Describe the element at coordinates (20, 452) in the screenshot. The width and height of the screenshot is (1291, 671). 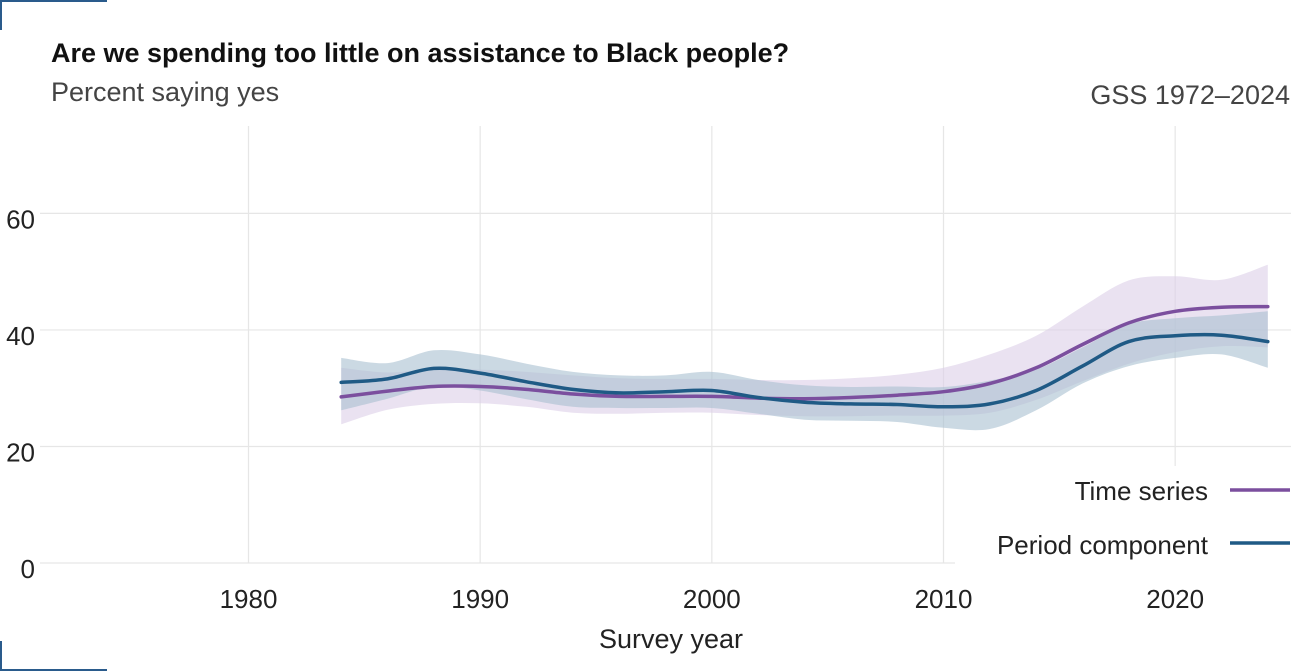
I see `y-tick-label-20: 20` at that location.